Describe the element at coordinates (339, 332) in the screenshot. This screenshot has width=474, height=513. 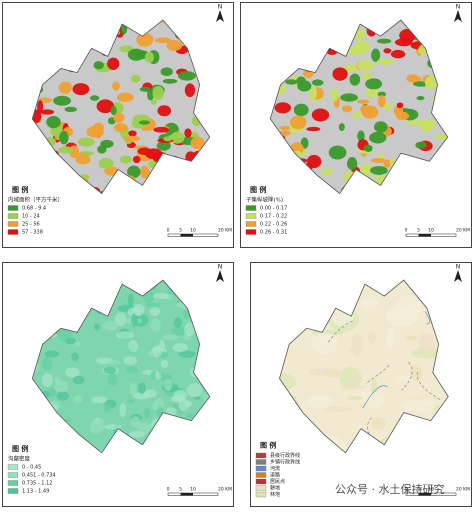
I see `boundary-line` at that location.